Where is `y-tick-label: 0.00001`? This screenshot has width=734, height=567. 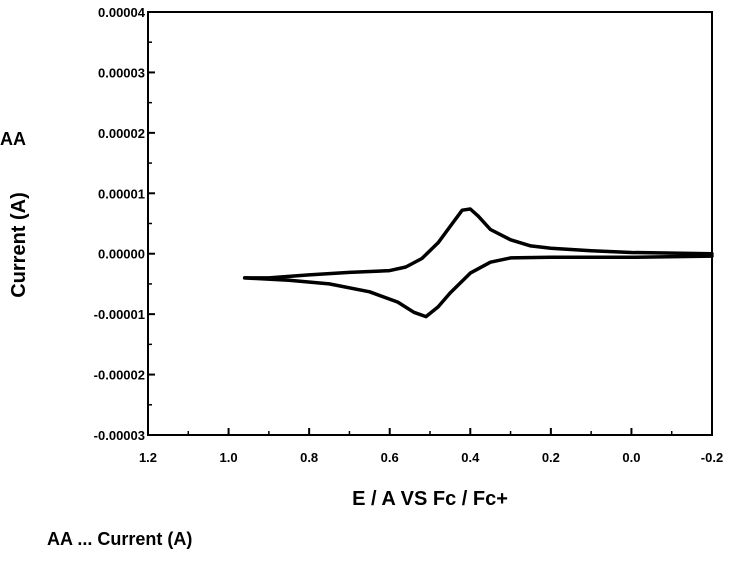 y-tick-label: 0.00001 is located at coordinates (121, 193).